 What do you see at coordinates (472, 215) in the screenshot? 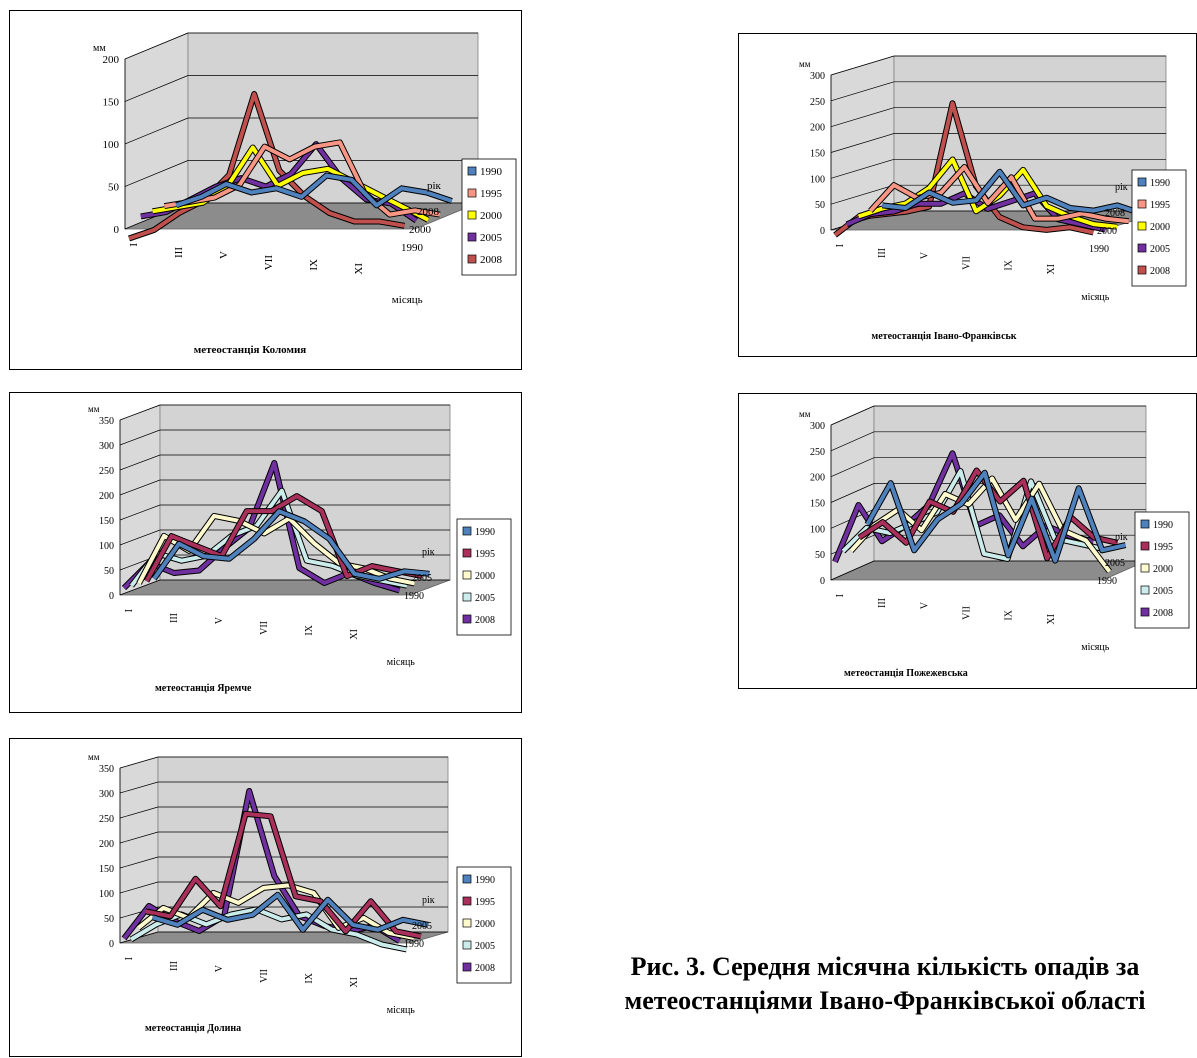
I see `legend-swatch-2000` at bounding box center [472, 215].